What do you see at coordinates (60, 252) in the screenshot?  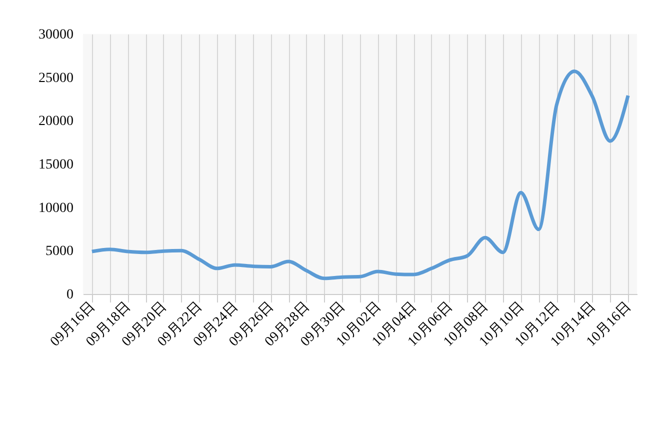 I see `y-tick-label: 5000` at bounding box center [60, 252].